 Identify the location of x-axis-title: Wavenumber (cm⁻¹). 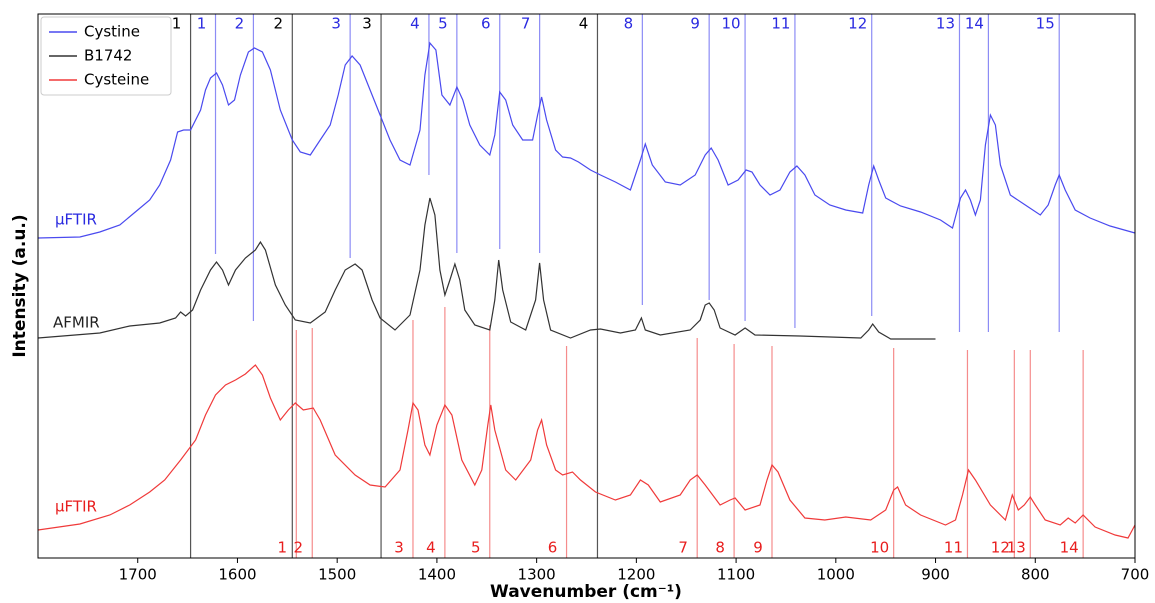
(586, 592).